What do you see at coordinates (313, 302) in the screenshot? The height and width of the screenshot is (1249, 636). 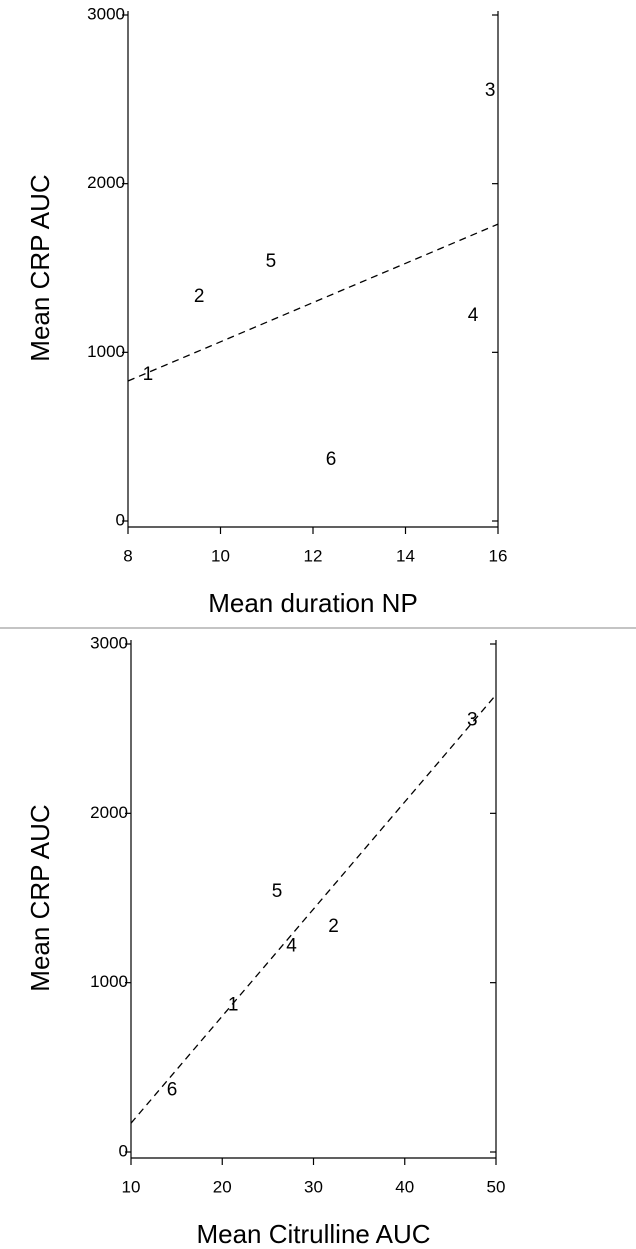 I see `trend-line` at bounding box center [313, 302].